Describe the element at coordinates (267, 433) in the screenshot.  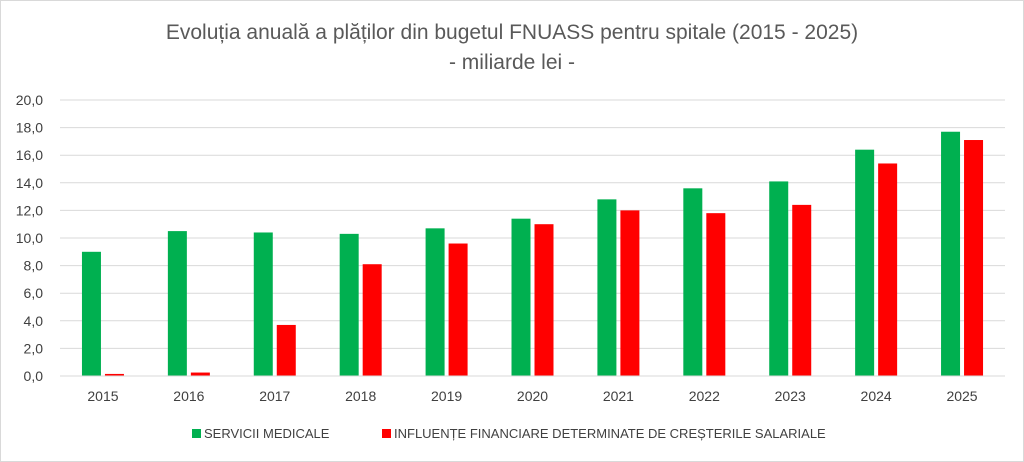
I see `legend-label: SERVICII MEDICALE` at that location.